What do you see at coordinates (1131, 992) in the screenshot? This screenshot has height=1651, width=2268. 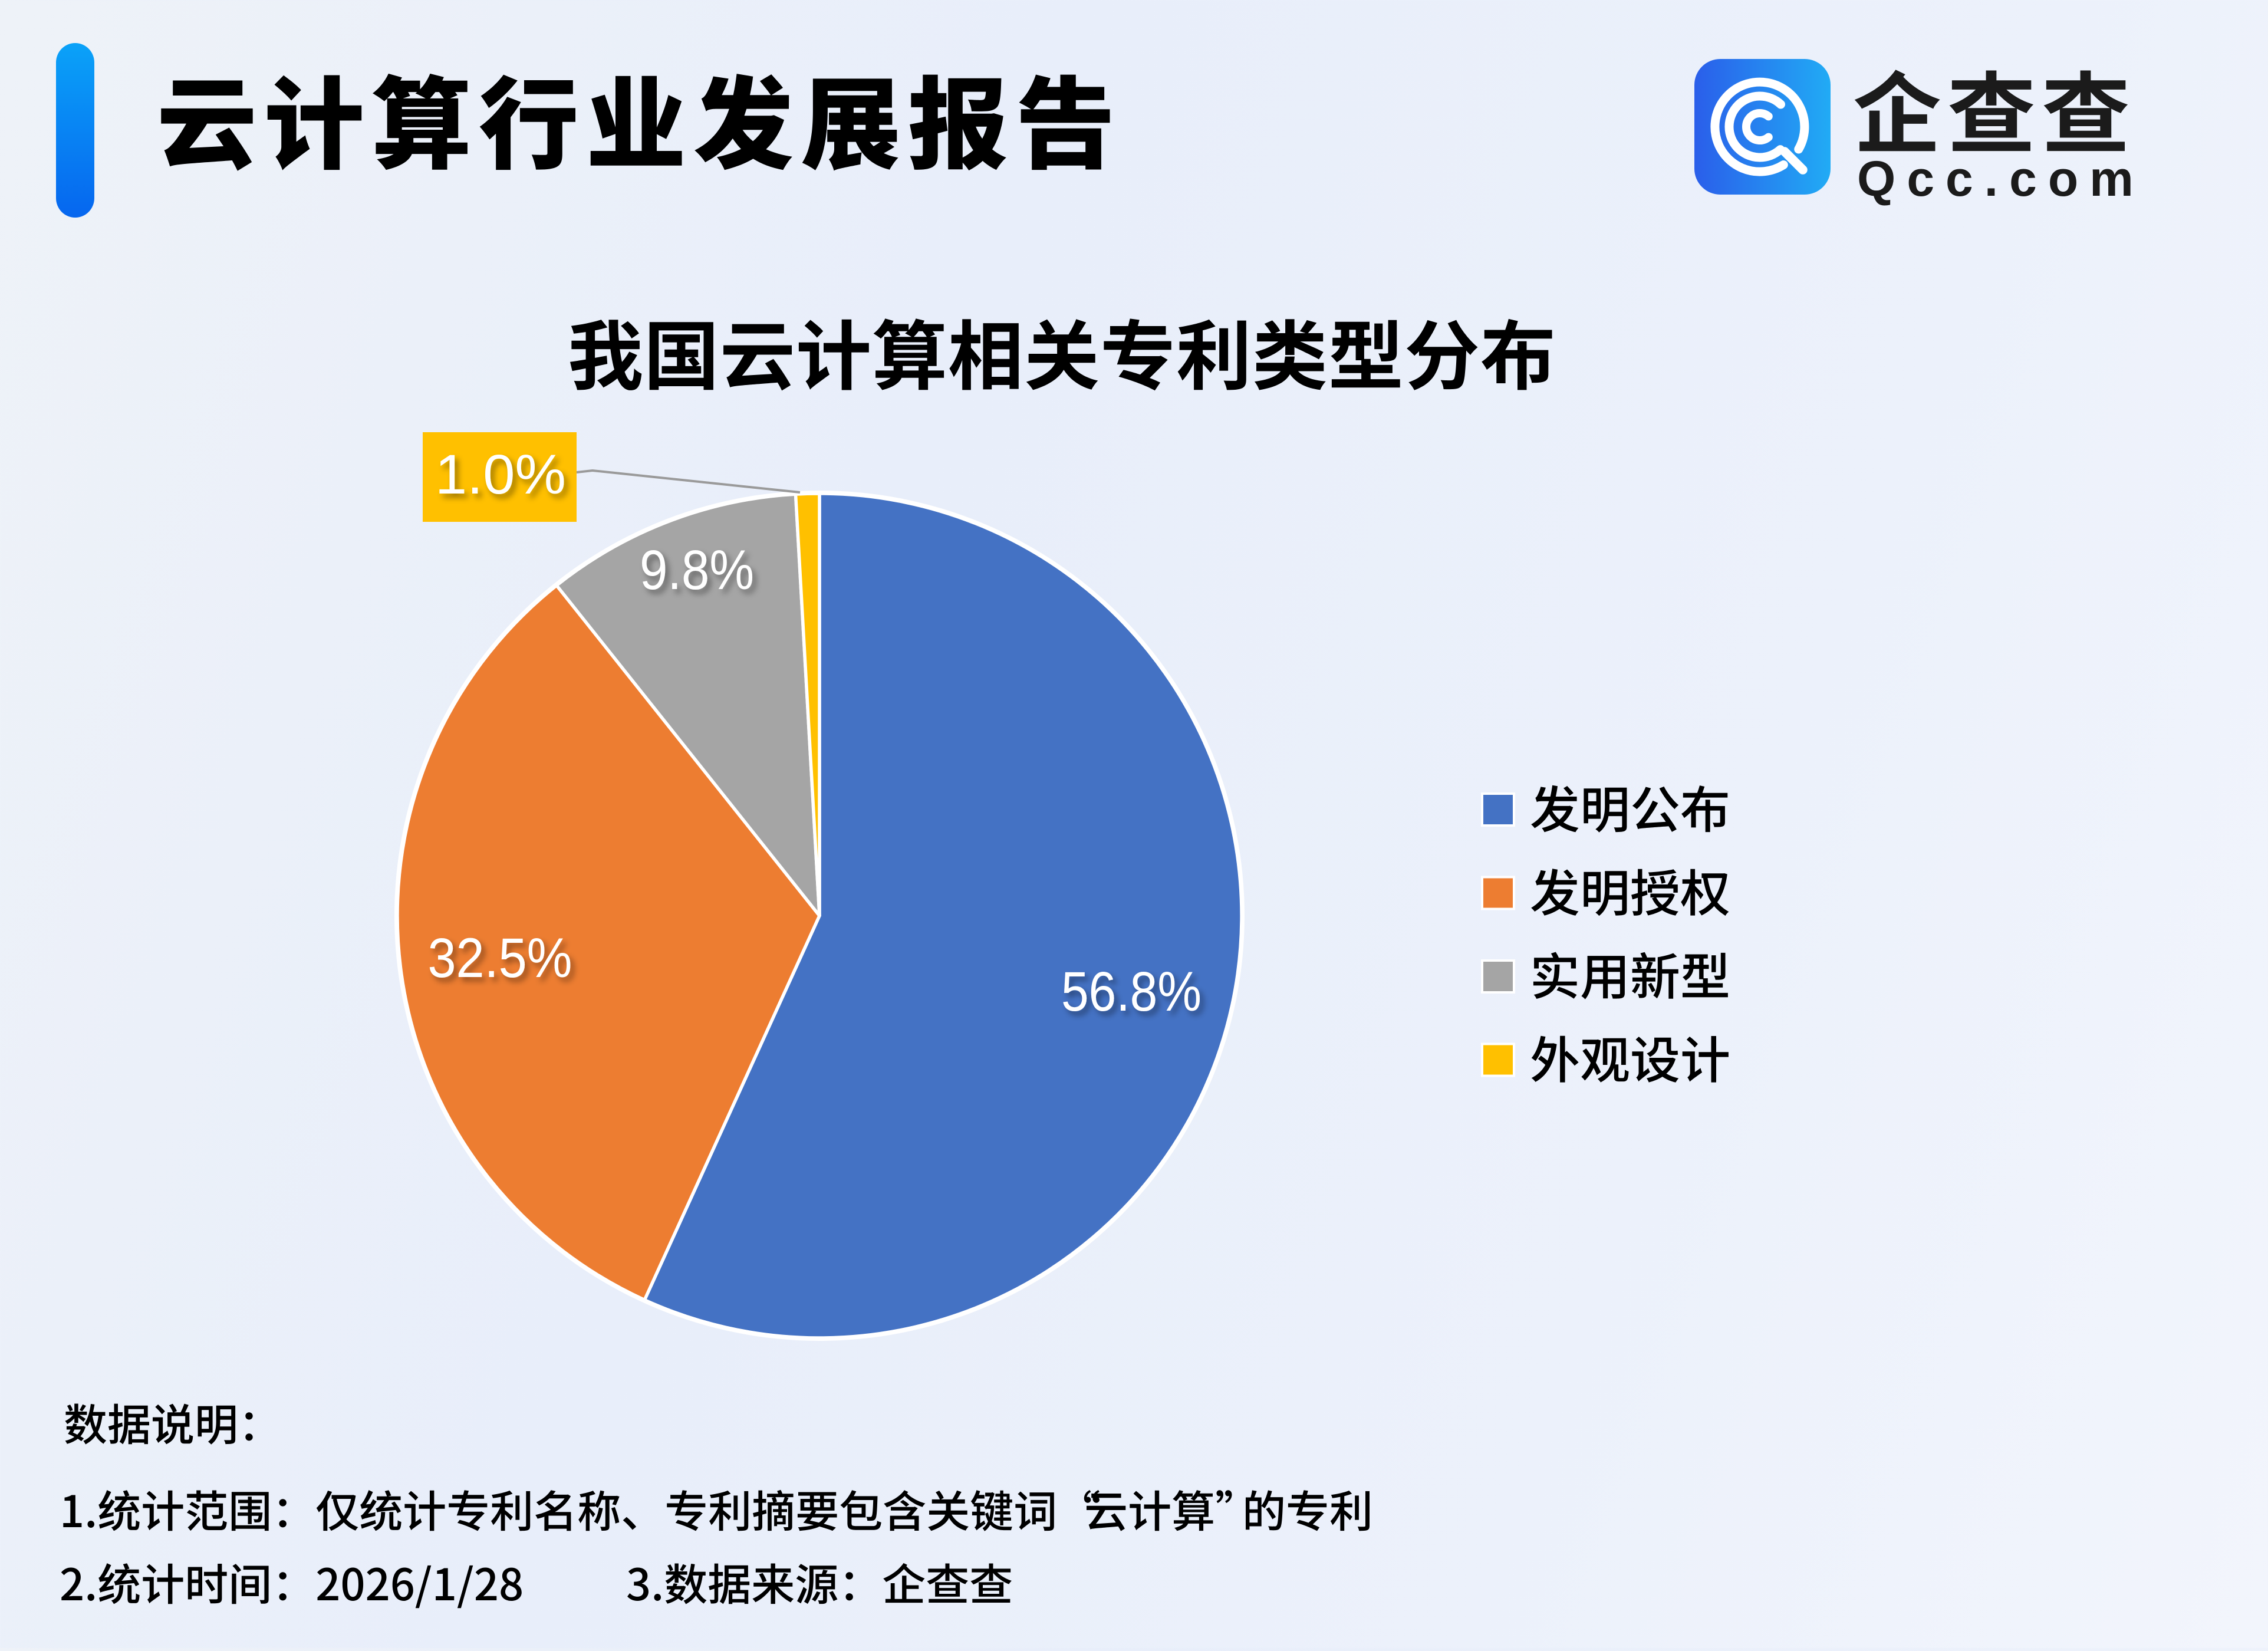 I see `svg-text: 56.8%` at bounding box center [1131, 992].